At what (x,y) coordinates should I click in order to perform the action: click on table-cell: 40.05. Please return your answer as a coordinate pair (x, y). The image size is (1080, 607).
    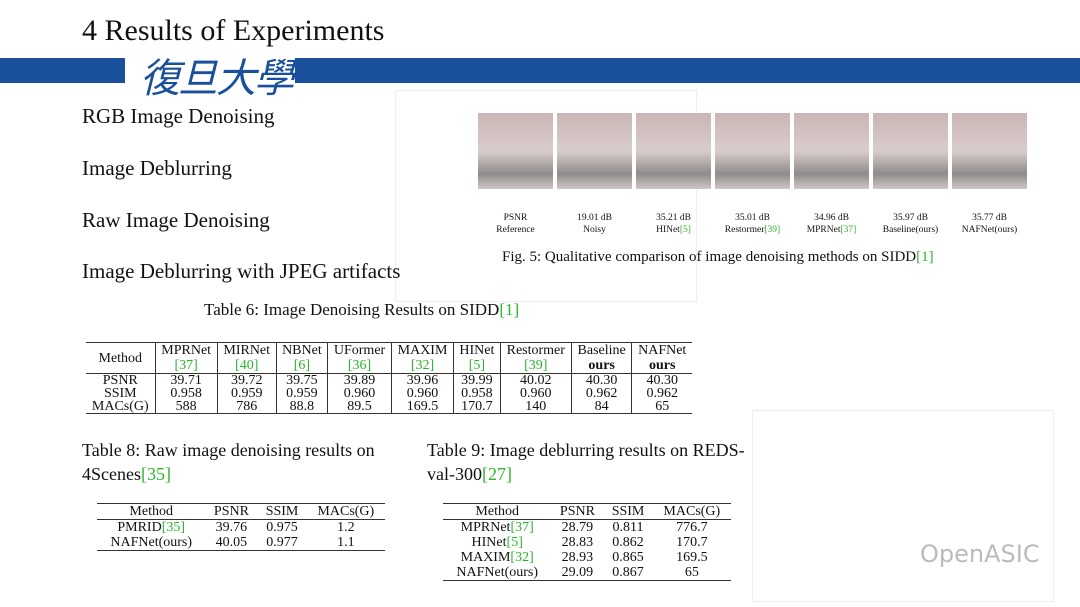
    Looking at the image, I should click on (231, 543).